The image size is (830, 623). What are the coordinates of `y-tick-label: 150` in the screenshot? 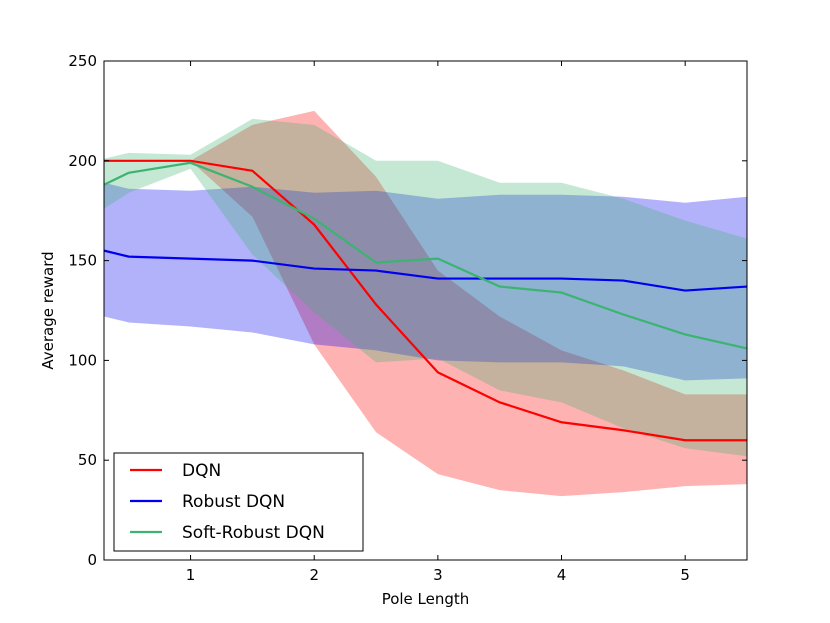 It's located at (82, 261).